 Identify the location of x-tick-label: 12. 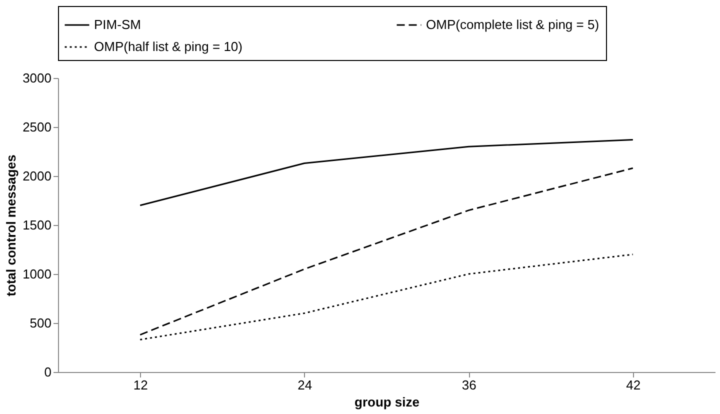
(140, 385).